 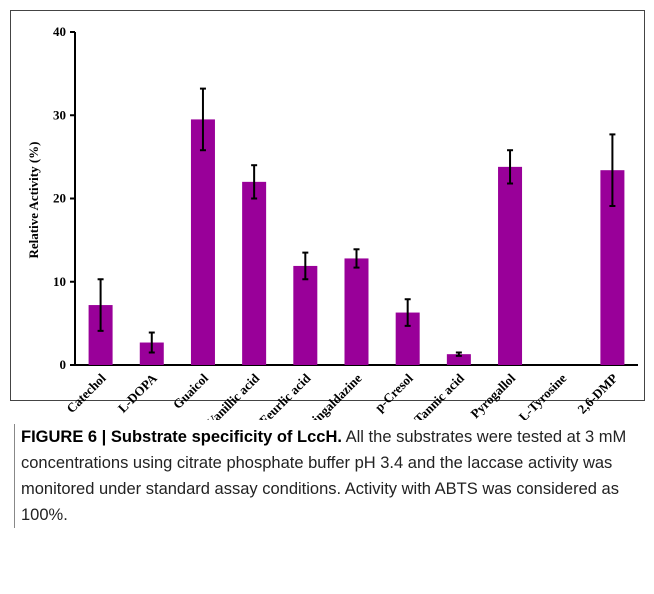 What do you see at coordinates (33, 200) in the screenshot?
I see `y-axis-label: Relative Activity (%)` at bounding box center [33, 200].